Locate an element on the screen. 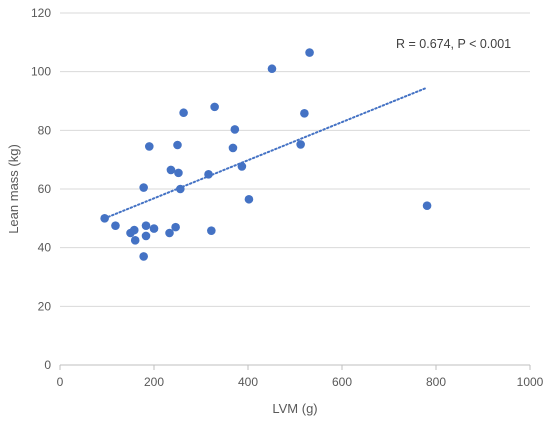 The width and height of the screenshot is (550, 422). y-tick-label: 80 is located at coordinates (45, 130).